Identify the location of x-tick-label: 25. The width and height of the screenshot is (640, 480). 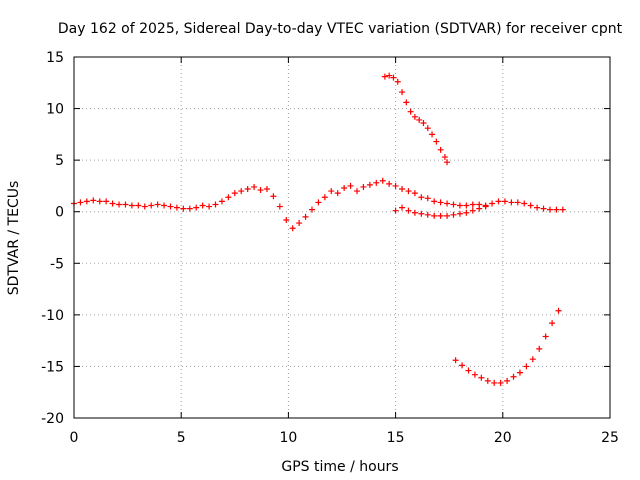
(610, 438).